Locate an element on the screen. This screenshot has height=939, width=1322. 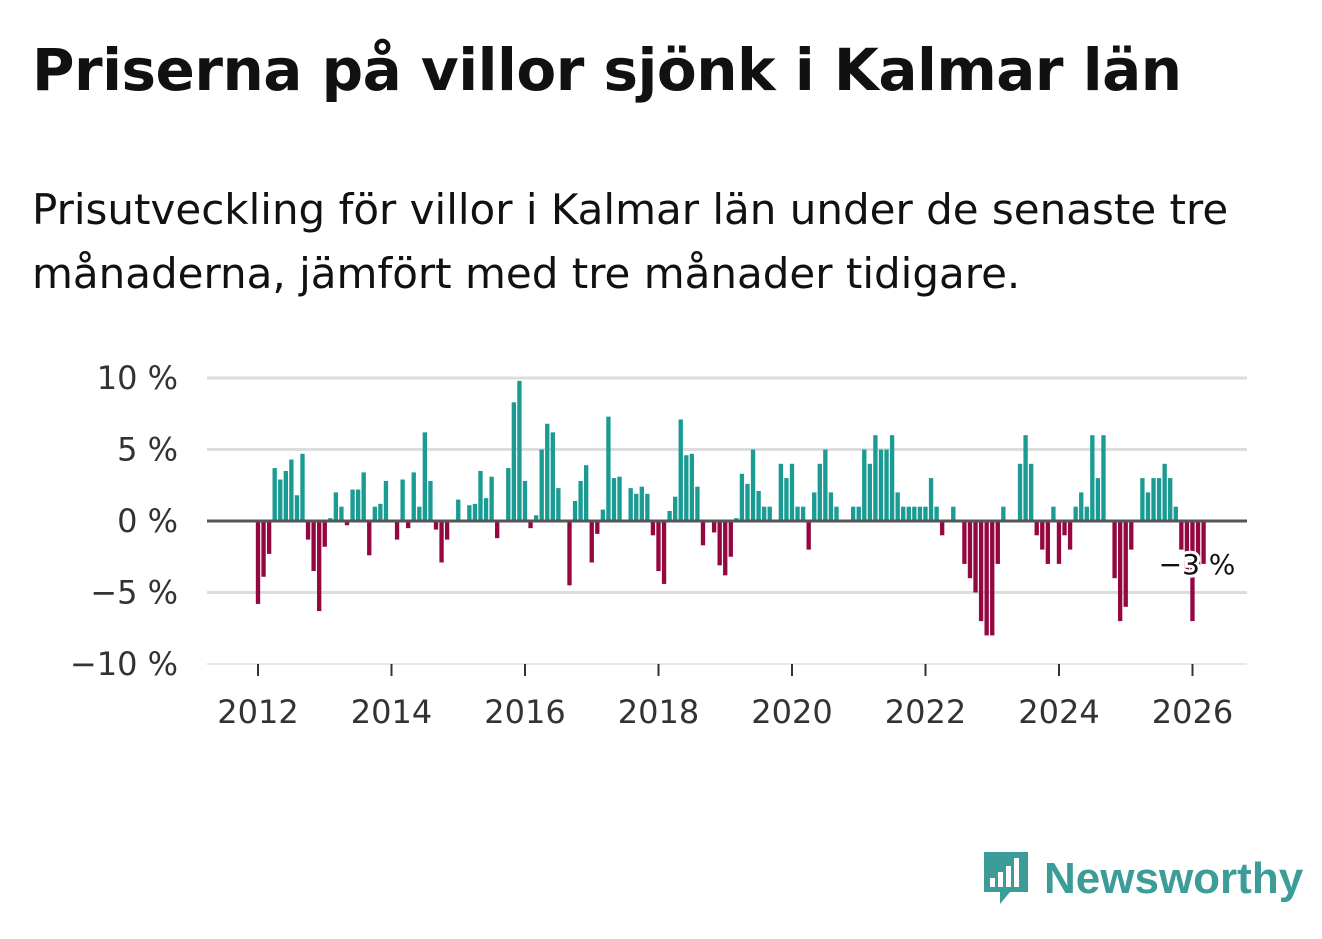
brand-logo: Newsworthy is located at coordinates (1141, 879).